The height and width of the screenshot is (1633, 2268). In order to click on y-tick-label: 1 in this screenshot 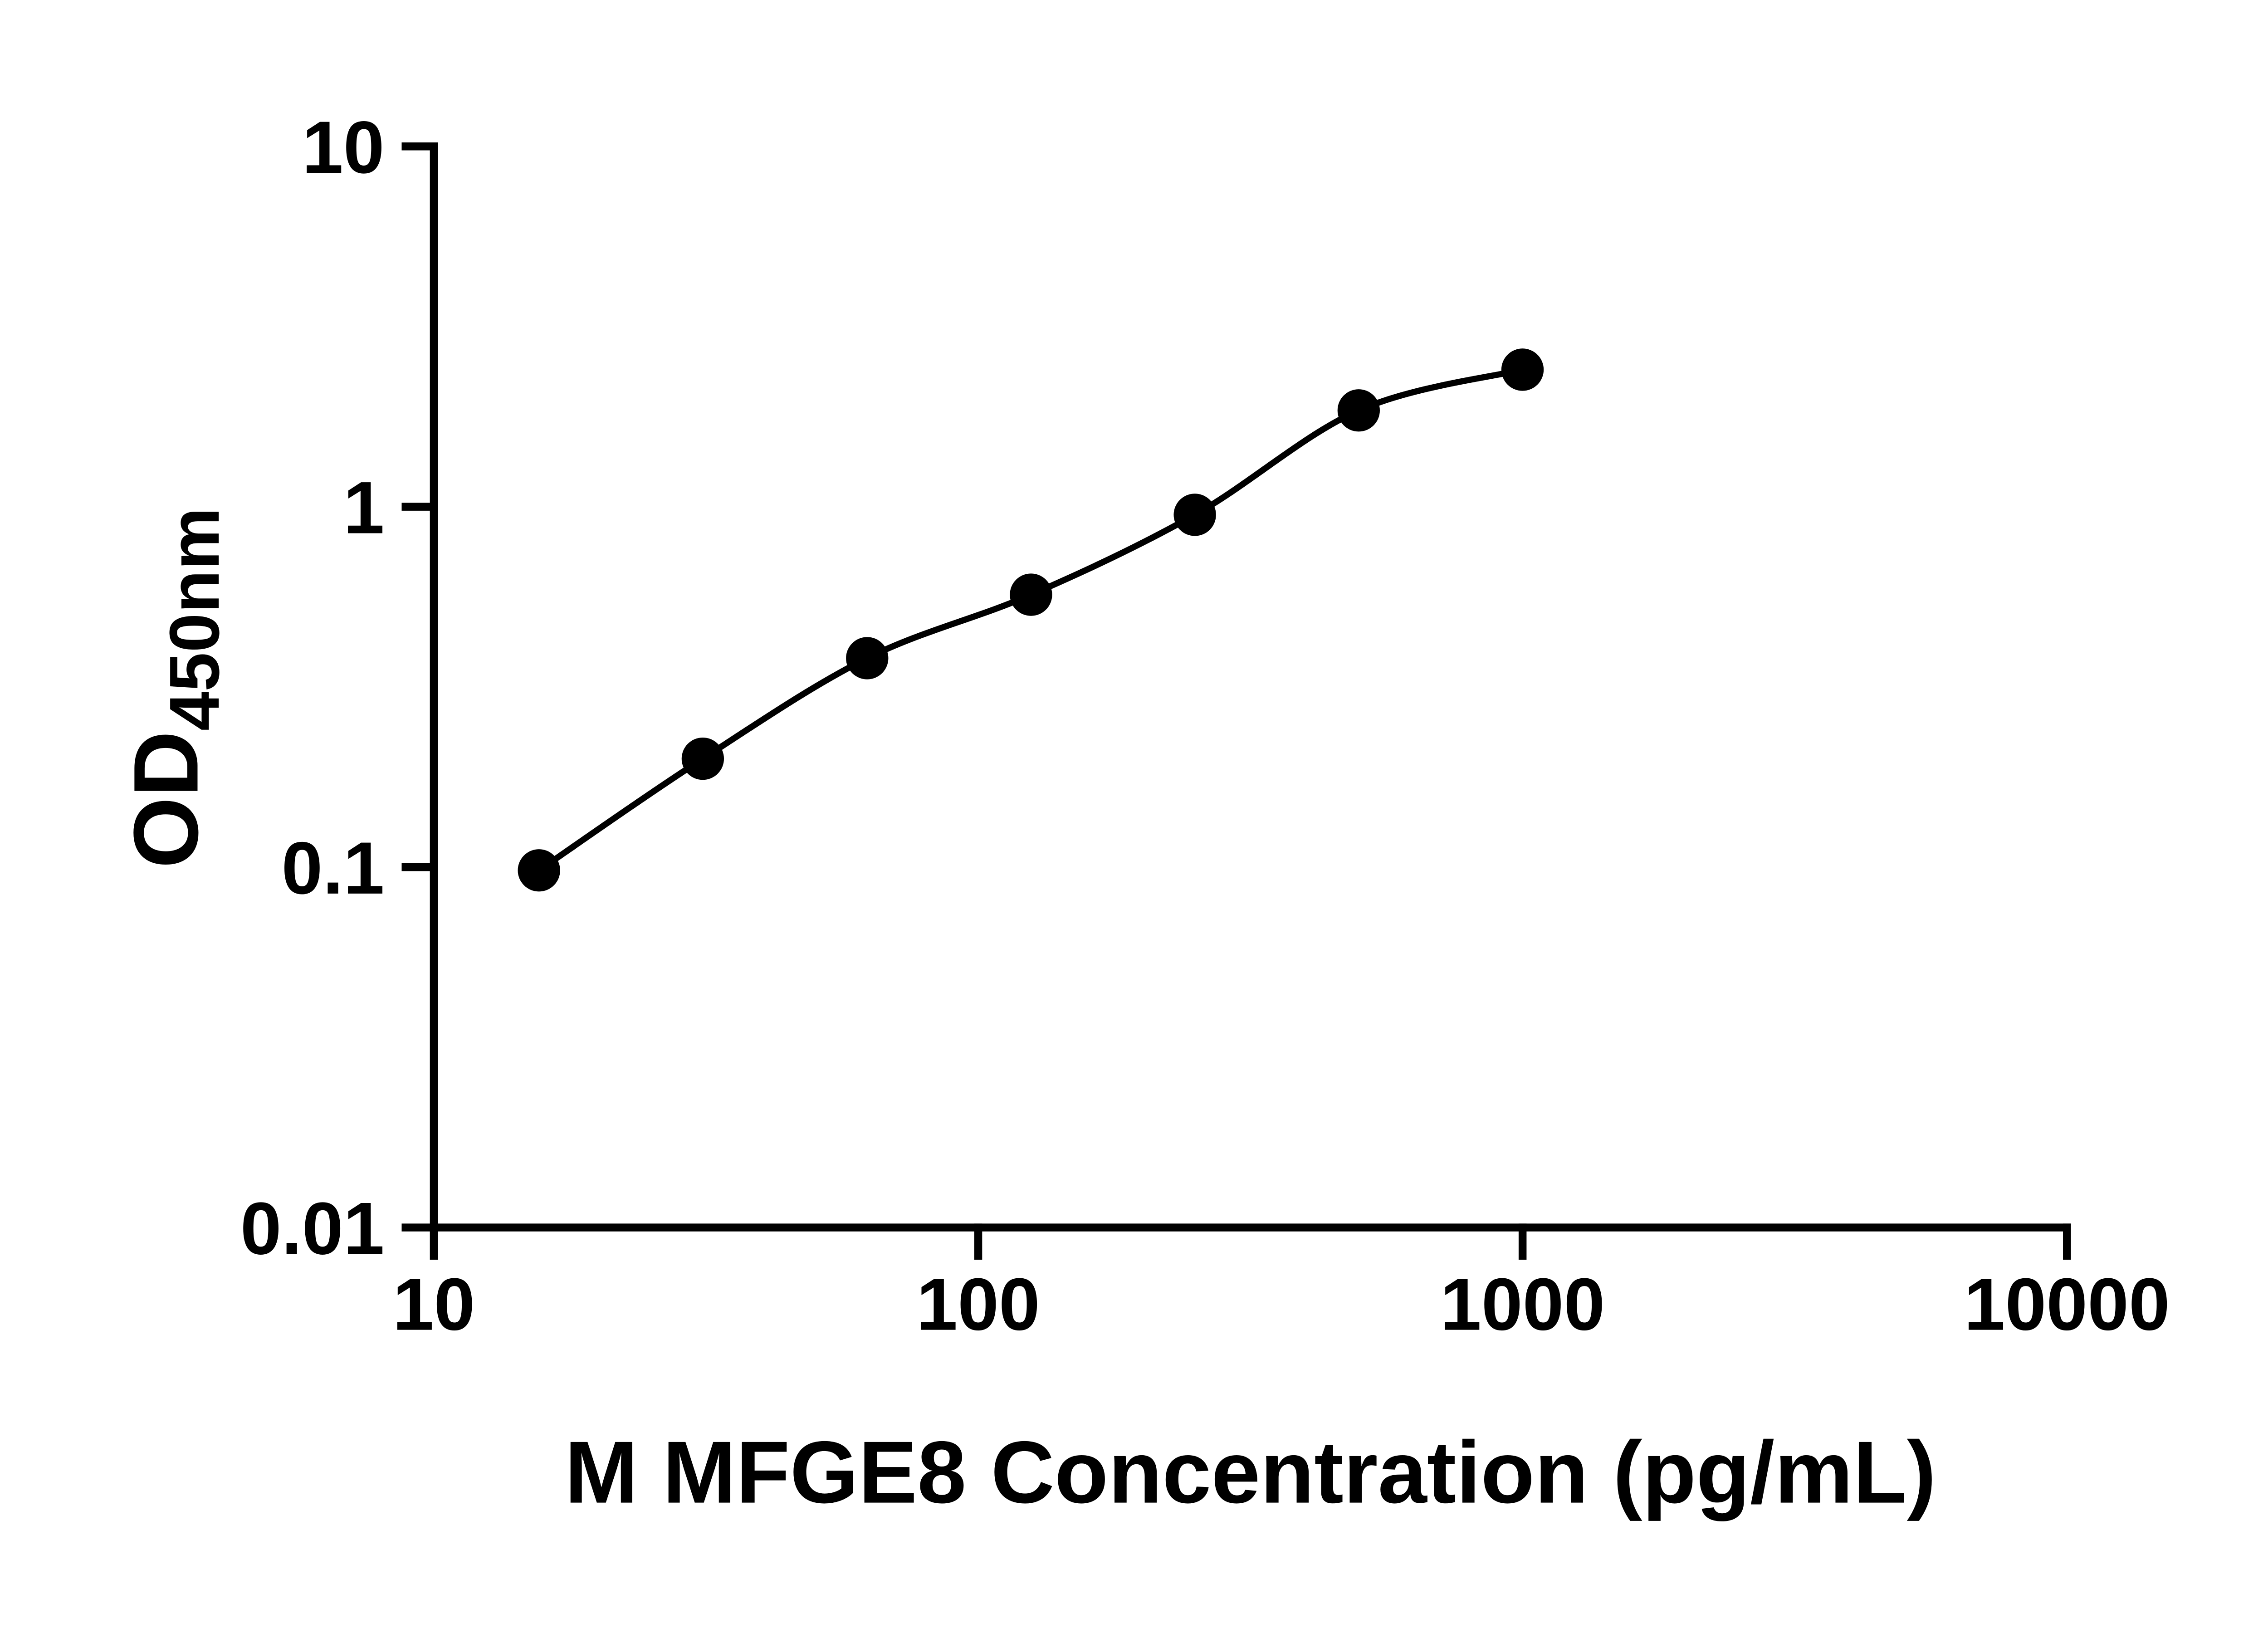, I will do `click(364, 507)`.